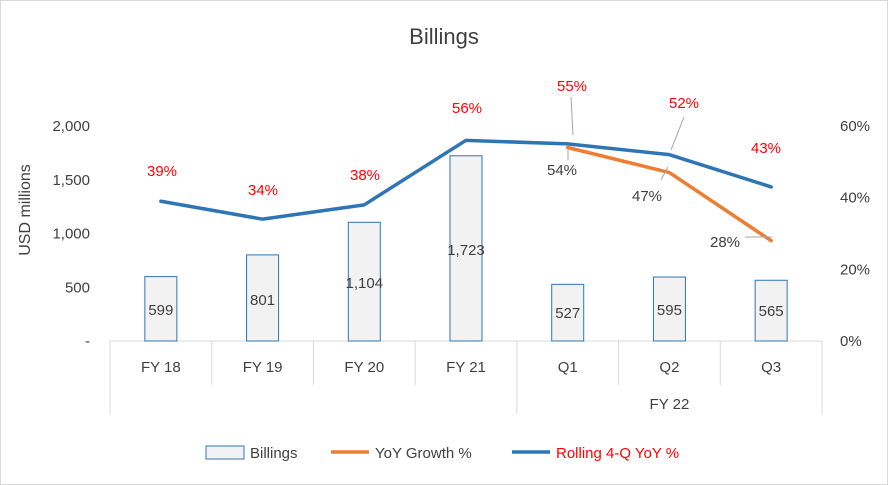 The width and height of the screenshot is (888, 485). What do you see at coordinates (274, 453) in the screenshot?
I see `legend-billings-label: Billings` at bounding box center [274, 453].